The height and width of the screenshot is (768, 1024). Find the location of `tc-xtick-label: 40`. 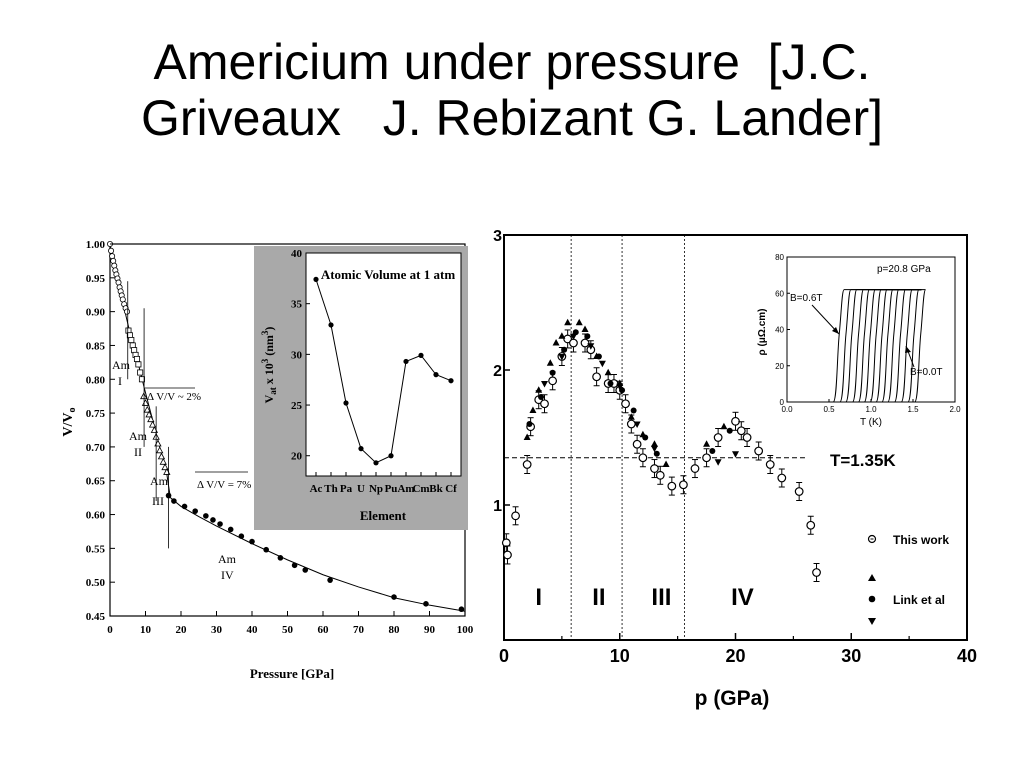

tc-xtick-label: 40 is located at coordinates (967, 656).